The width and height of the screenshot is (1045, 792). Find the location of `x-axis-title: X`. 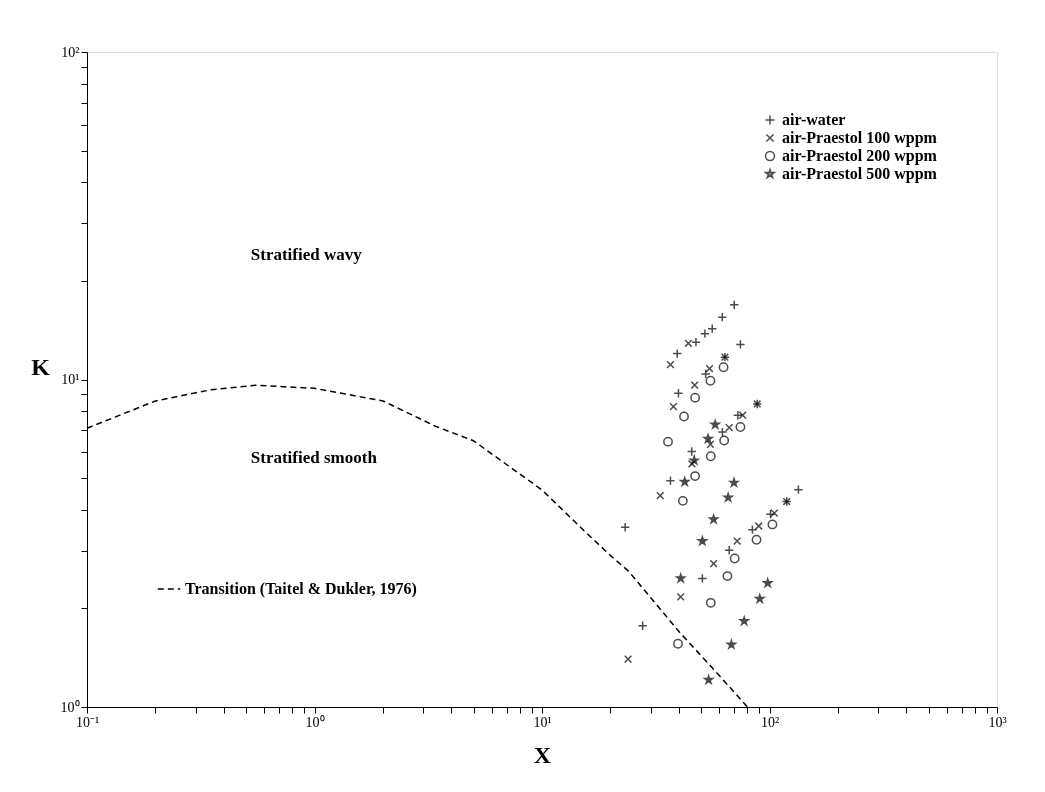

x-axis-title: X is located at coordinates (542, 754).